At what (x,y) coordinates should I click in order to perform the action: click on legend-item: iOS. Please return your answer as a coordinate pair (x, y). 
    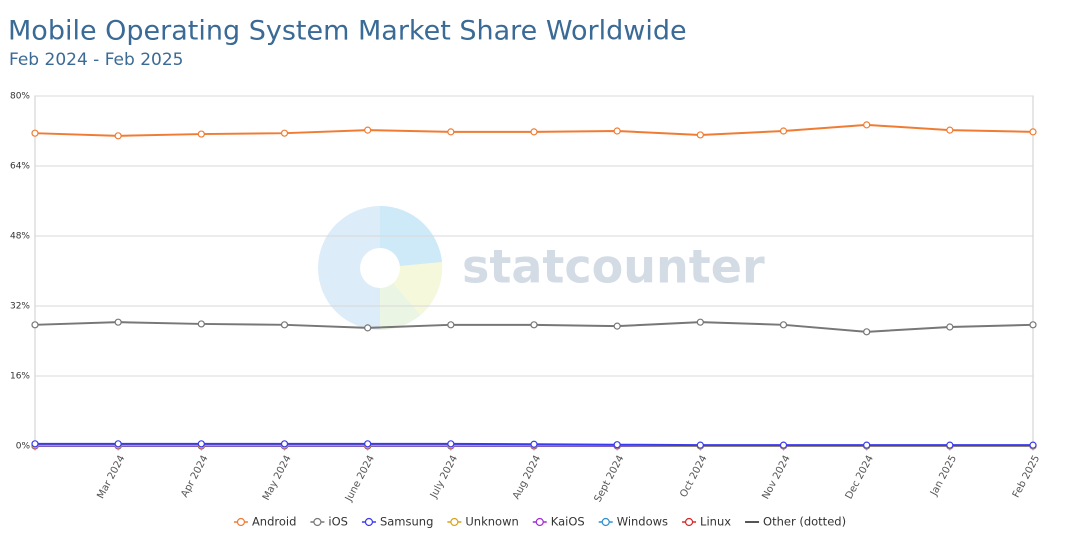
    Looking at the image, I should click on (329, 522).